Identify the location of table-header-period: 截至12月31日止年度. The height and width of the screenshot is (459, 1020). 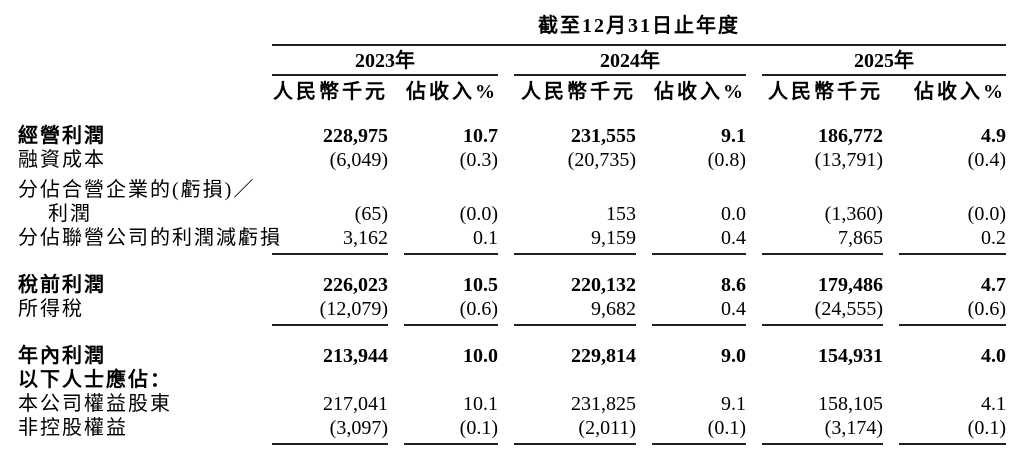
(518, 30).